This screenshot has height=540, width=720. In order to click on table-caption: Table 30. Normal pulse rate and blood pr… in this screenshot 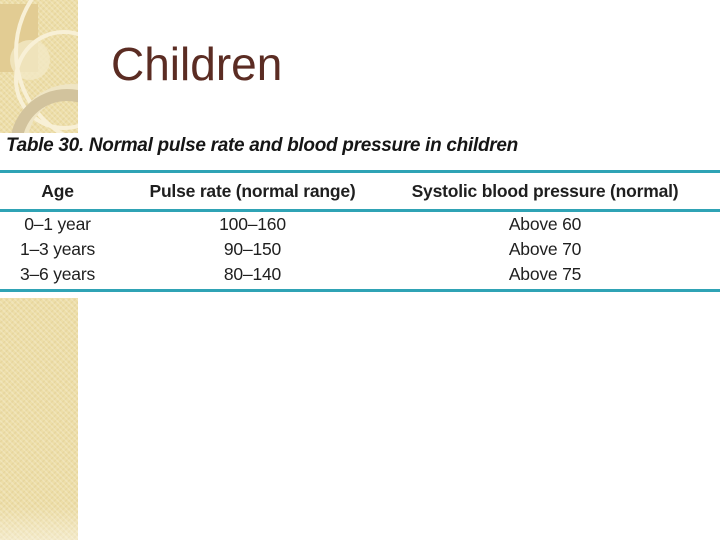, I will do `click(262, 145)`.